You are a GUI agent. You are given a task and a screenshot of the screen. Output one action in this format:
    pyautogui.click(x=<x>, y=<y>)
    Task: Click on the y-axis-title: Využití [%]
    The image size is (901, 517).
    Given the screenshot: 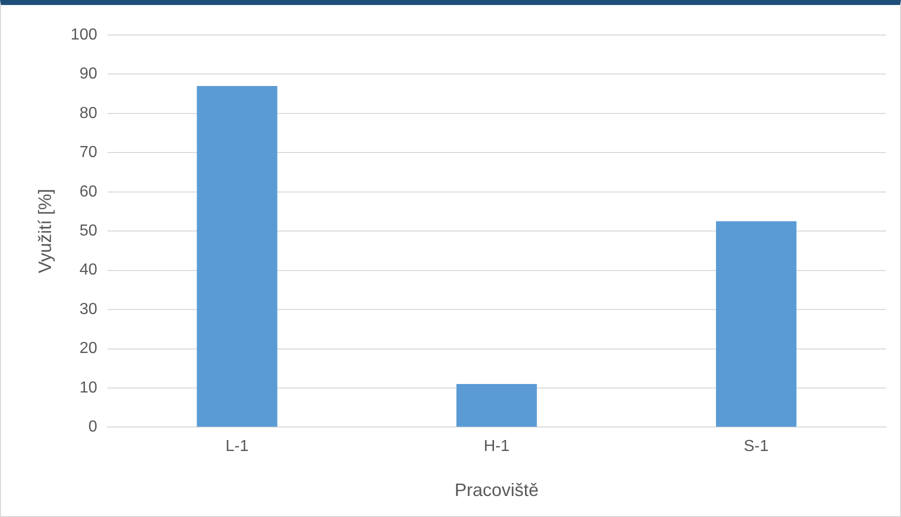 What is the action you would take?
    pyautogui.click(x=44, y=231)
    